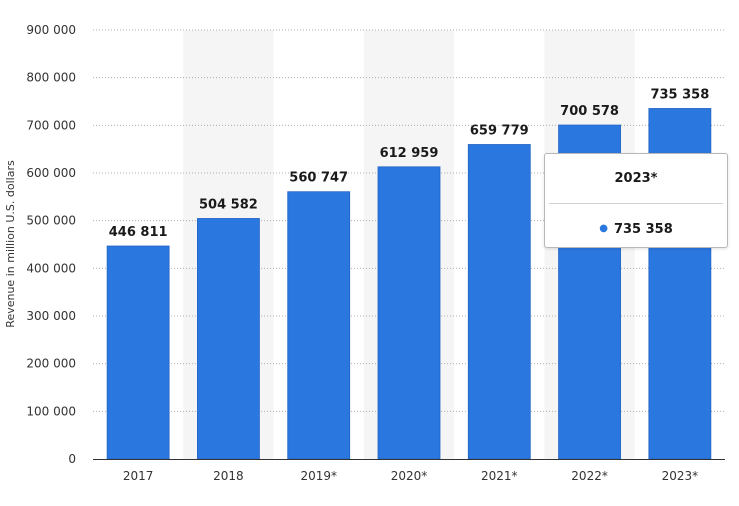  I want to click on y-tick-label: 200 000, so click(51, 364).